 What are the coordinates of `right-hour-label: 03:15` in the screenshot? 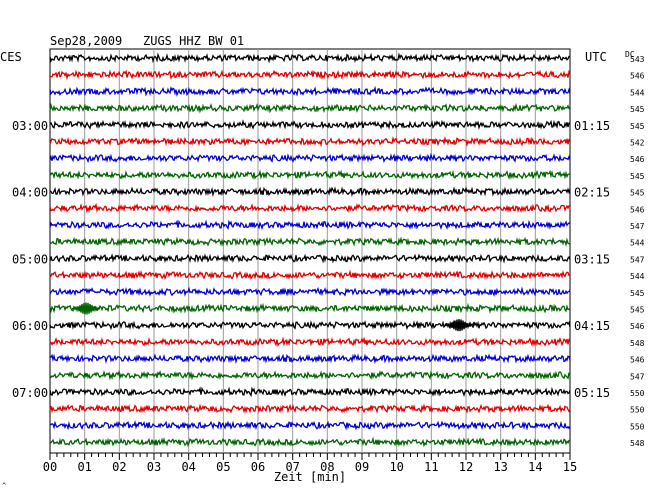 It's located at (592, 259).